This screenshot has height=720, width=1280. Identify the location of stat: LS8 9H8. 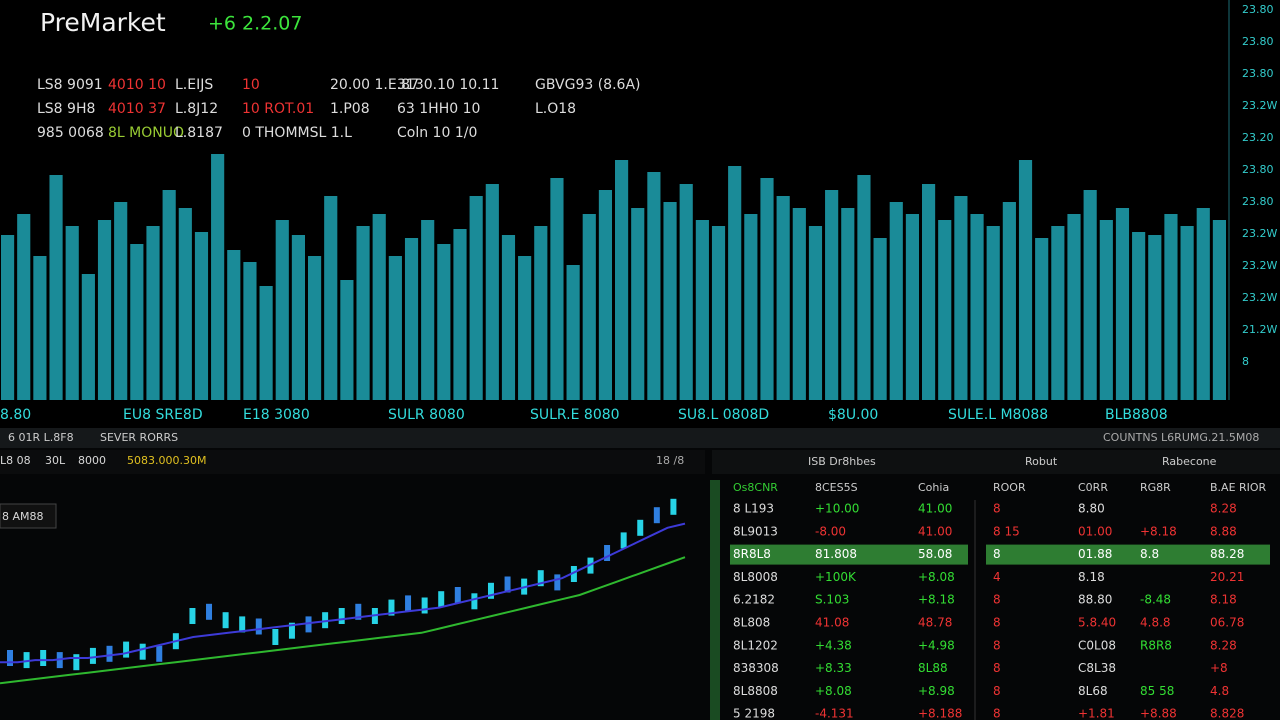
(66, 109).